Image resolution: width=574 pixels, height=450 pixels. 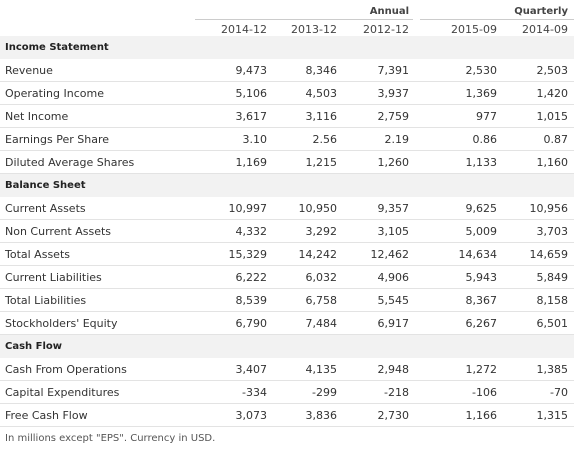 What do you see at coordinates (66, 369) in the screenshot?
I see `row-label: Cash From Operations` at bounding box center [66, 369].